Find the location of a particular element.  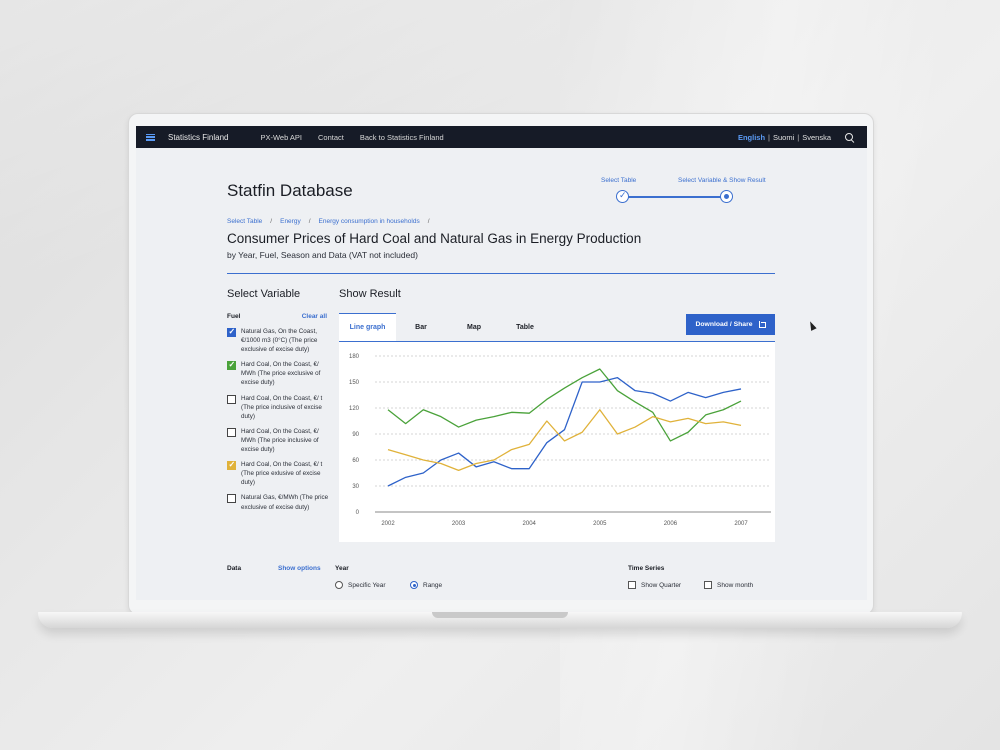

checkbox-label: Show month is located at coordinates (735, 585).